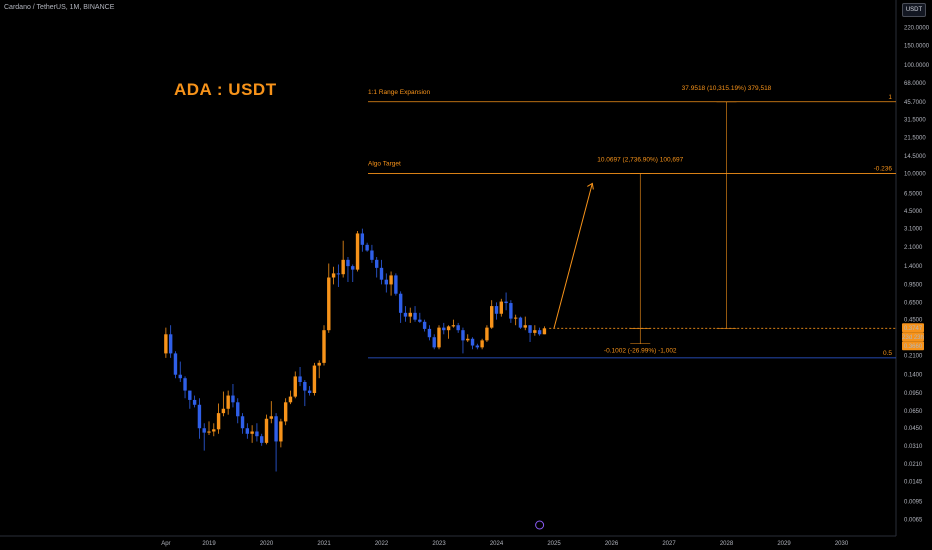  What do you see at coordinates (917, 66) in the screenshot?
I see `y-tick-label: 100.0000` at bounding box center [917, 66].